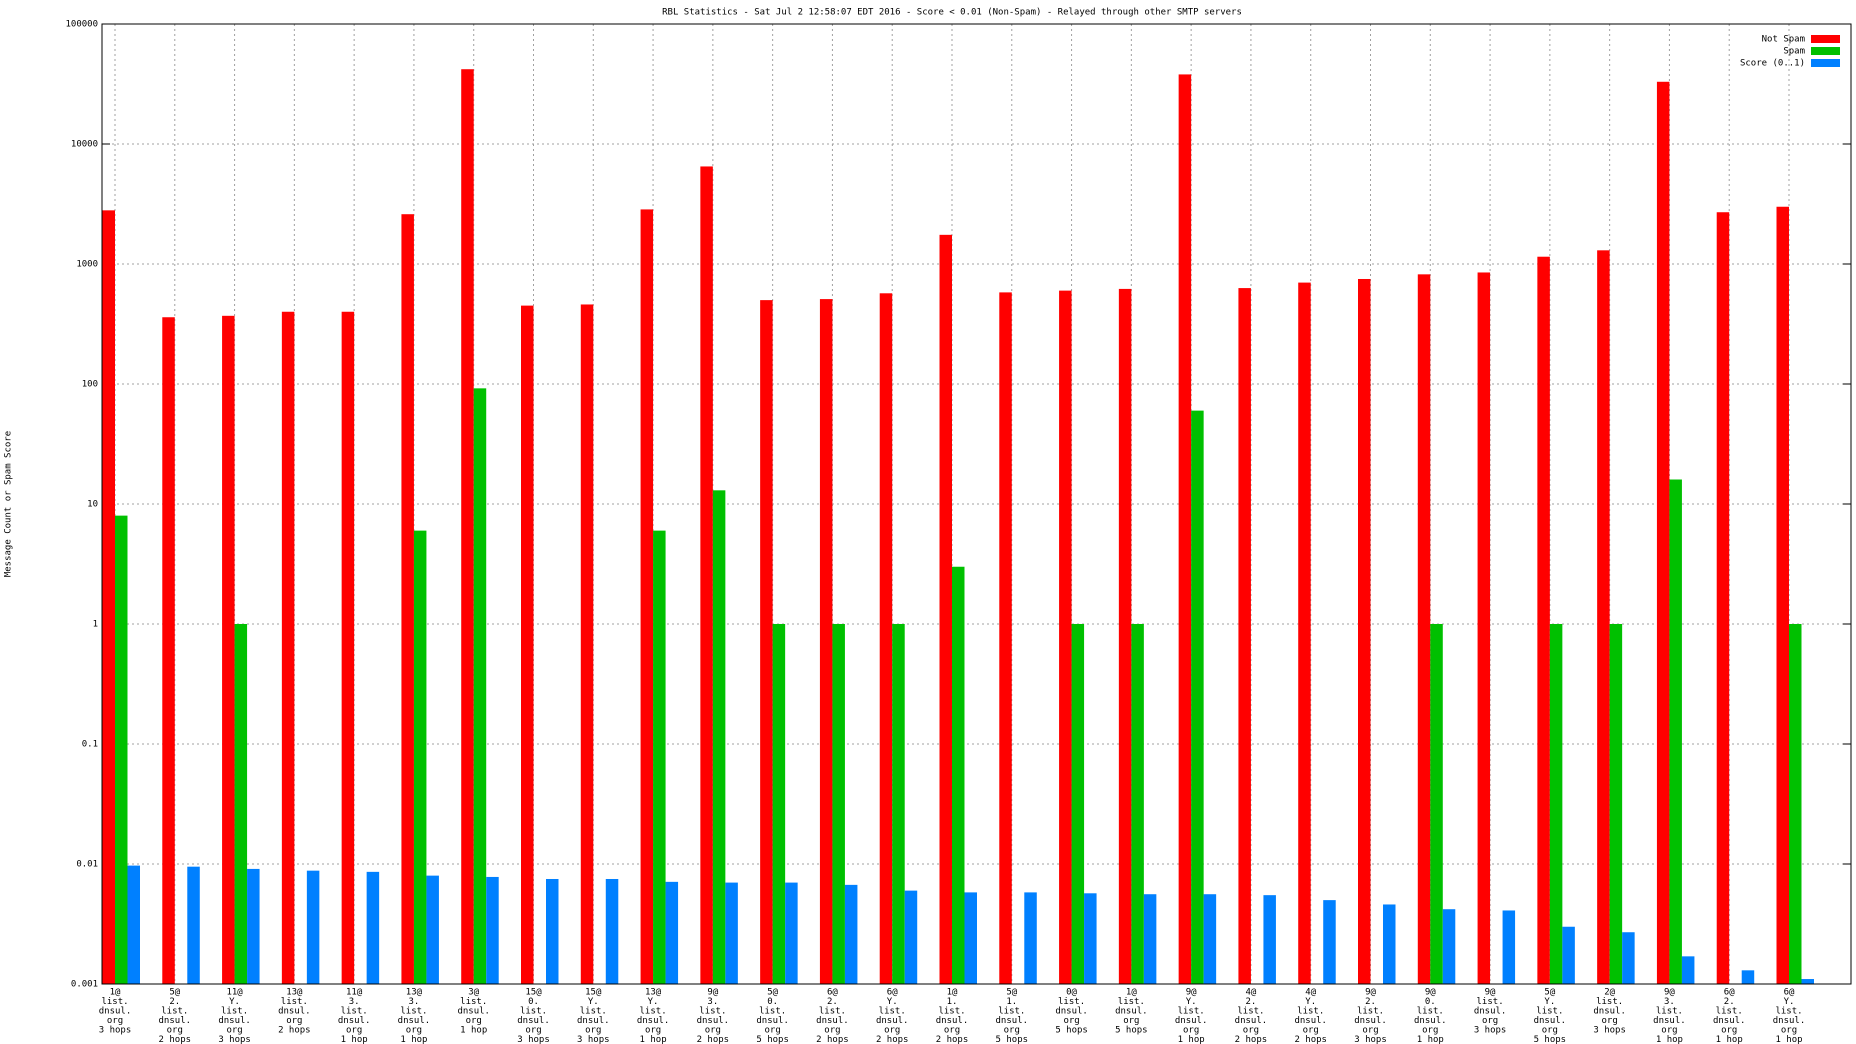  I want to click on legend-label: Score (0..1), so click(1772, 64).